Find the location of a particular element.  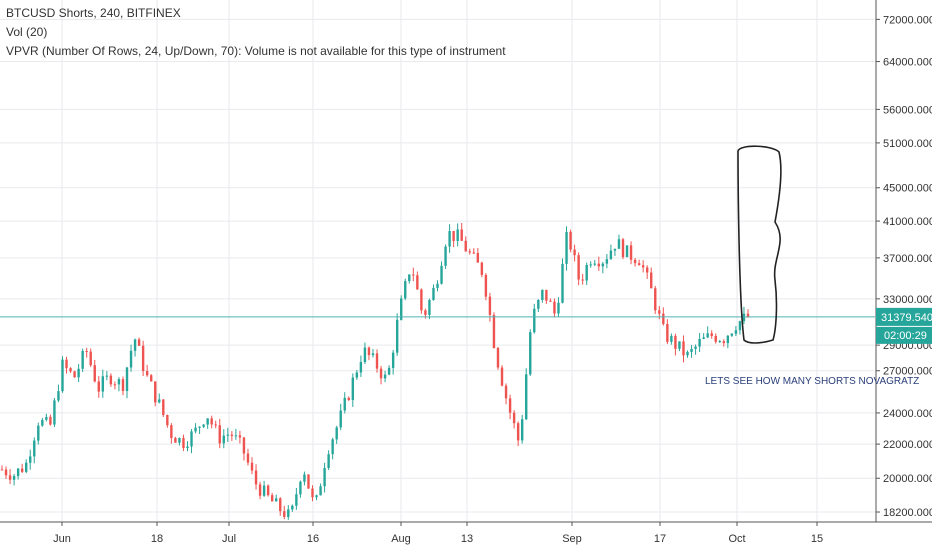

x-tick-label: Oct is located at coordinates (736, 539).